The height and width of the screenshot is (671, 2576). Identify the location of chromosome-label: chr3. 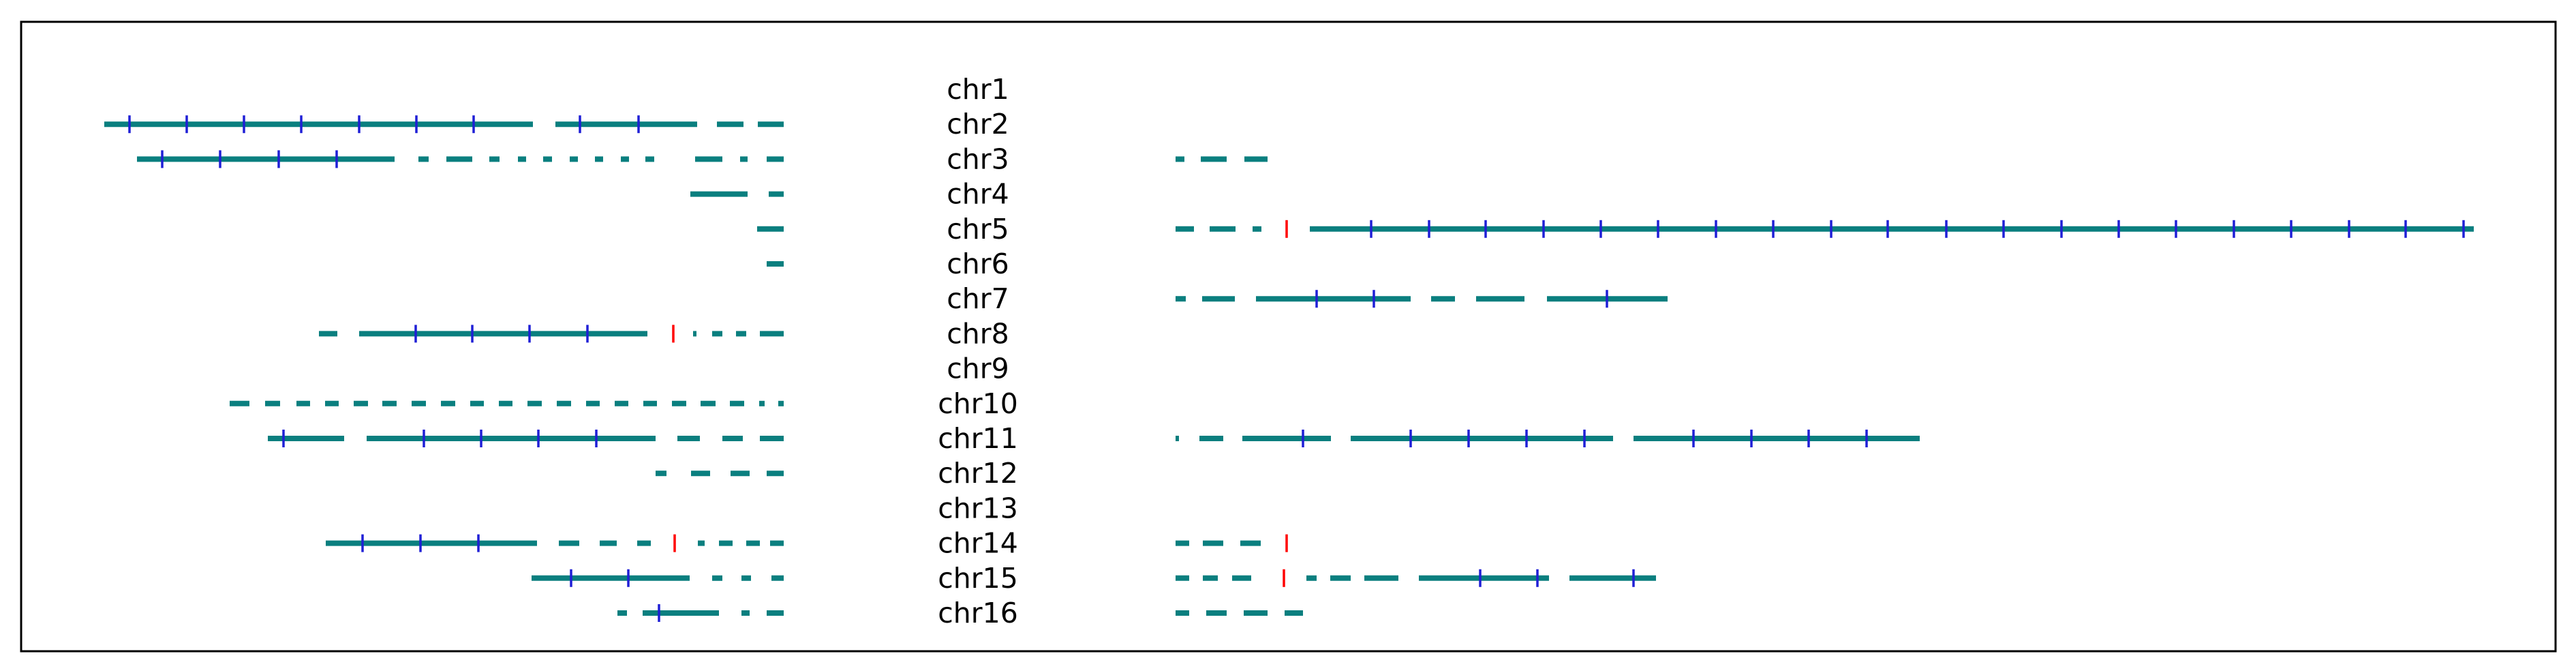
(978, 159).